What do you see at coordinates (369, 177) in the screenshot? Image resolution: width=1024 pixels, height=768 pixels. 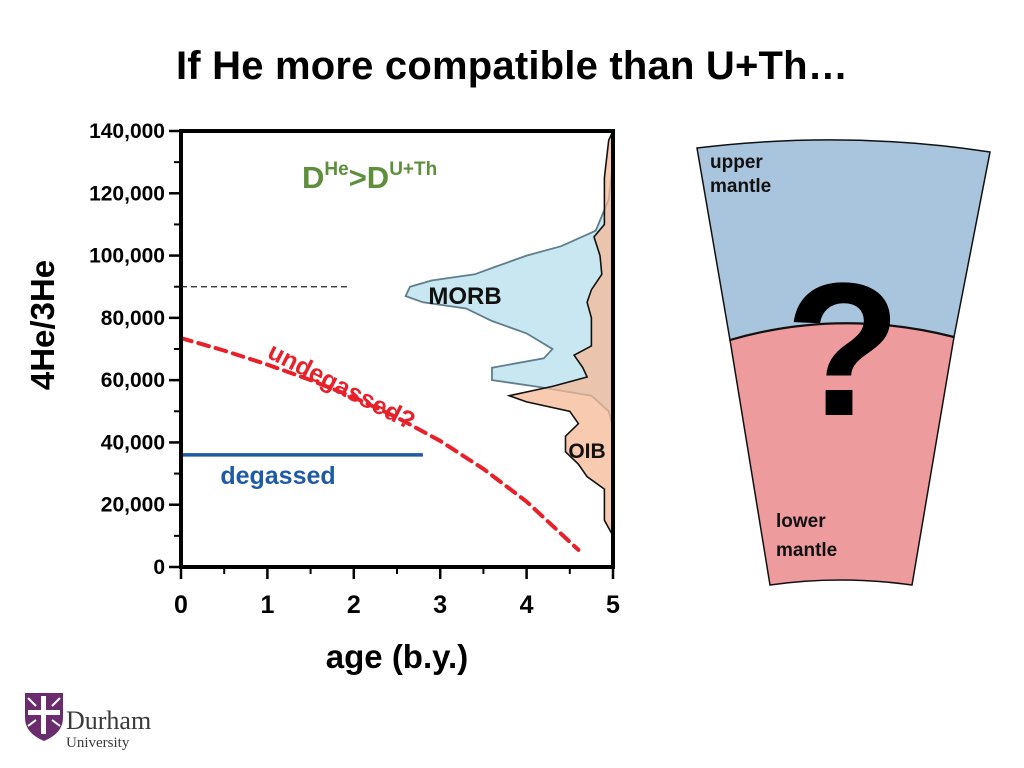 I see `partition-annotation: DHe>DU+Th` at bounding box center [369, 177].